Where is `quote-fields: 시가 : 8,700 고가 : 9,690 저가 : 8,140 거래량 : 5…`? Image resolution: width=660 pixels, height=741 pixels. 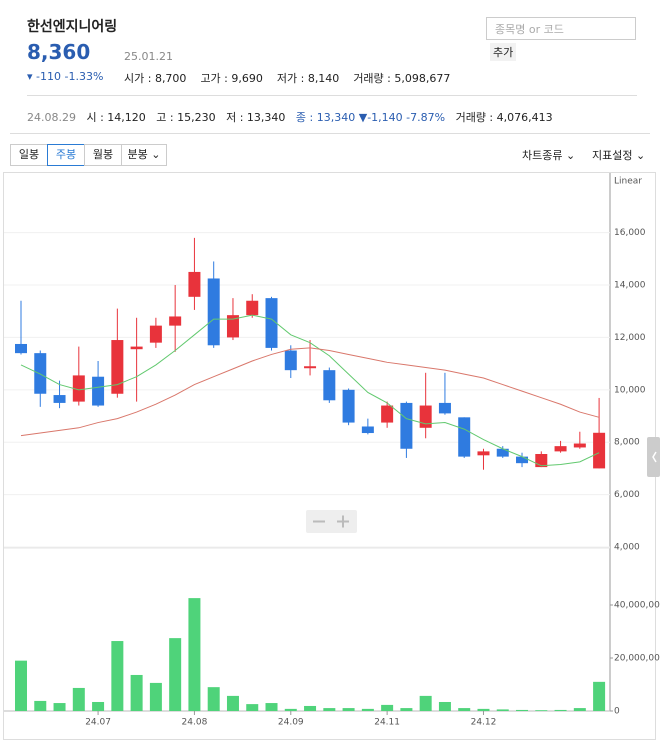
quote-fields: 시가 : 8,700 고가 : 9,690 저가 : 8,140 거래량 : 5… is located at coordinates (287, 78).